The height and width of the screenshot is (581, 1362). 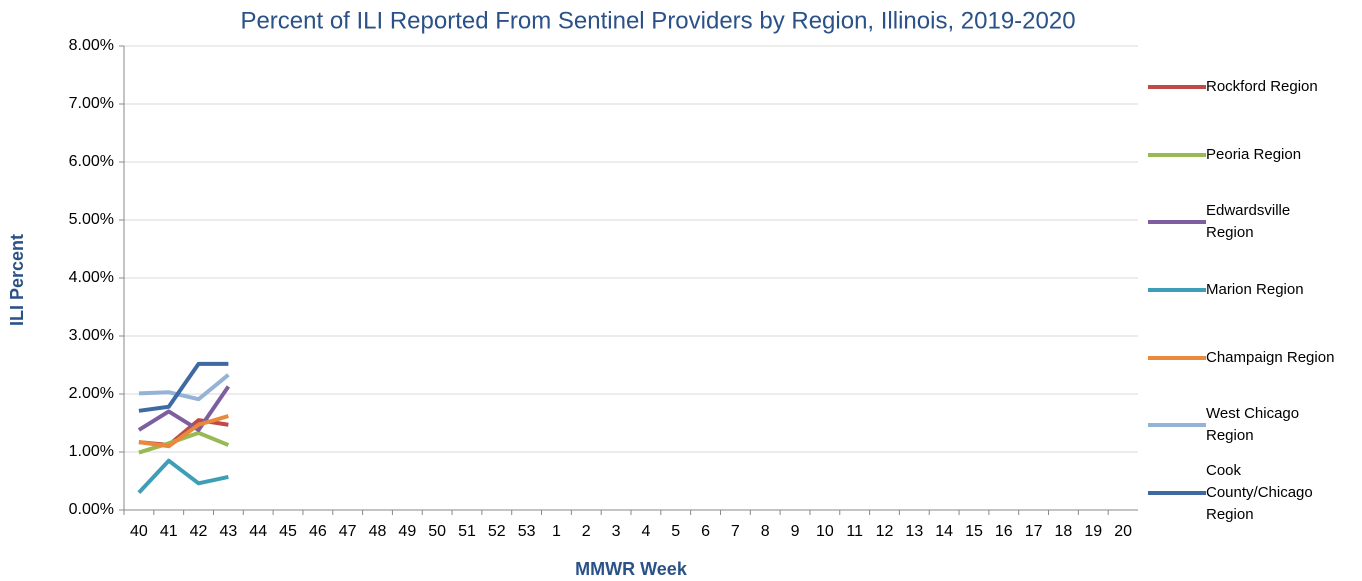 I want to click on x-tick-label: 48, so click(x=378, y=531).